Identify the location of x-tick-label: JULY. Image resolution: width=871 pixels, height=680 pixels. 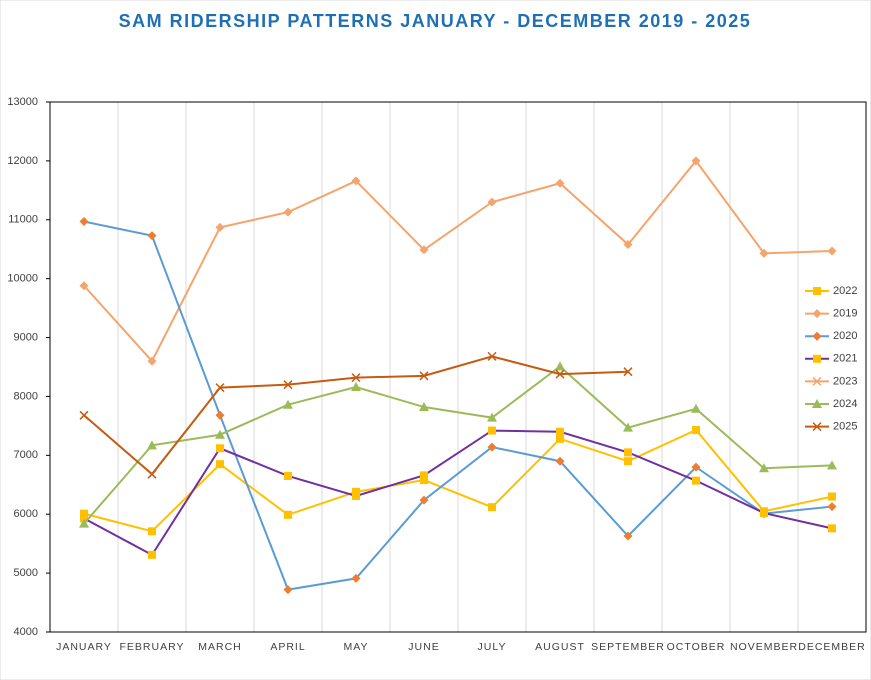
(492, 647).